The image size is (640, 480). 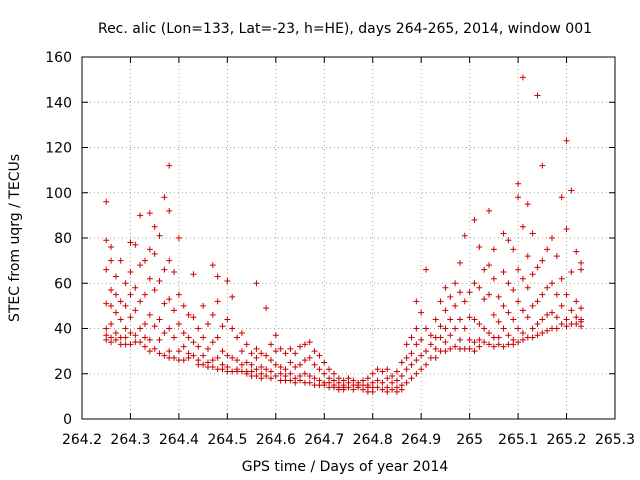 What do you see at coordinates (63, 375) in the screenshot?
I see `y-tick-label: 20` at bounding box center [63, 375].